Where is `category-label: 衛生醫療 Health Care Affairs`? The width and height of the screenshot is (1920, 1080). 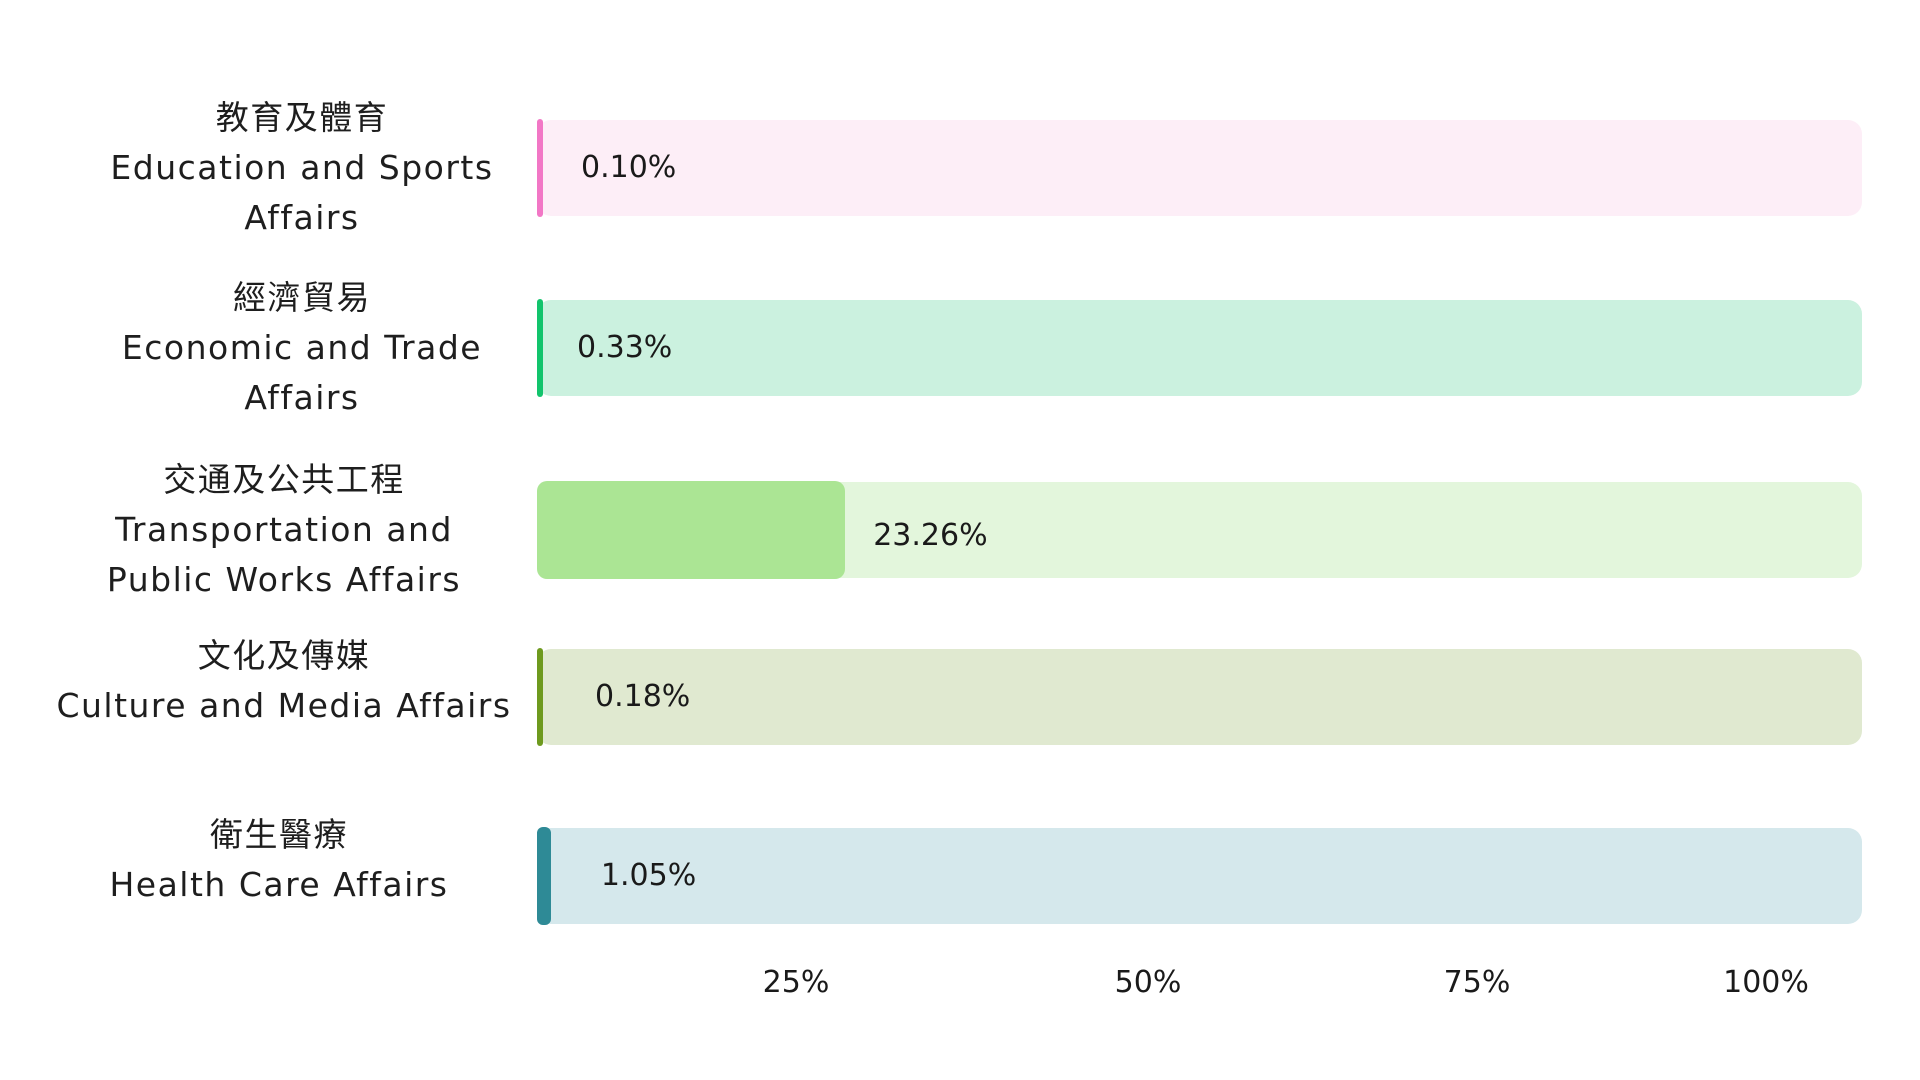
category-label: 衛生醫療 Health Care Affairs is located at coordinates (279, 860).